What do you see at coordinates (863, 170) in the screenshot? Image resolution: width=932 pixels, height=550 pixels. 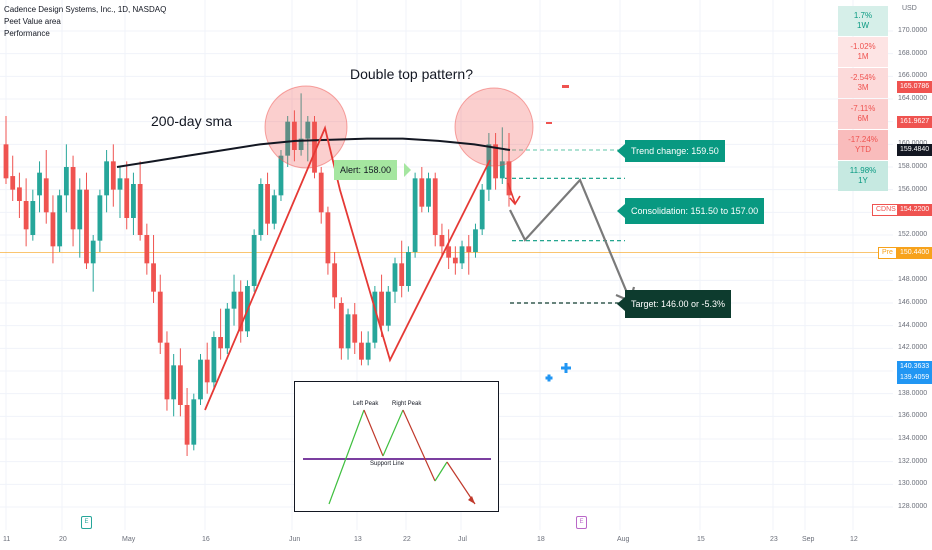 I see `perf-value: 11.98%` at bounding box center [863, 170].